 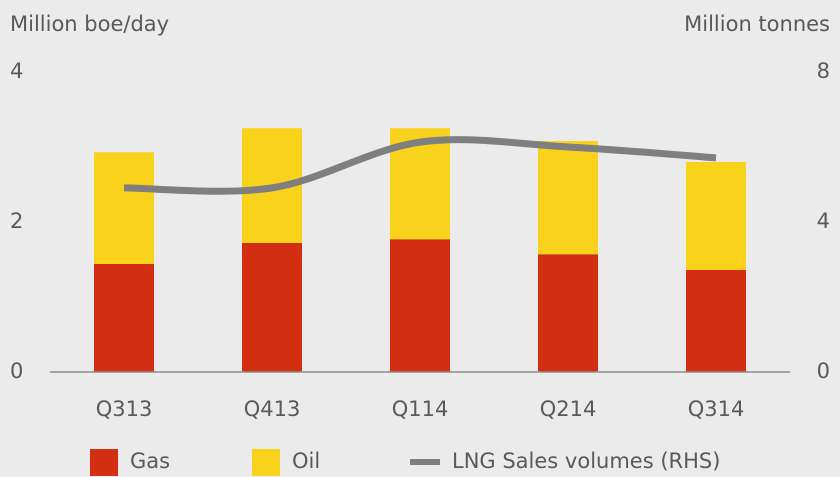 I want to click on x-tick-label: Q114, so click(x=420, y=409).